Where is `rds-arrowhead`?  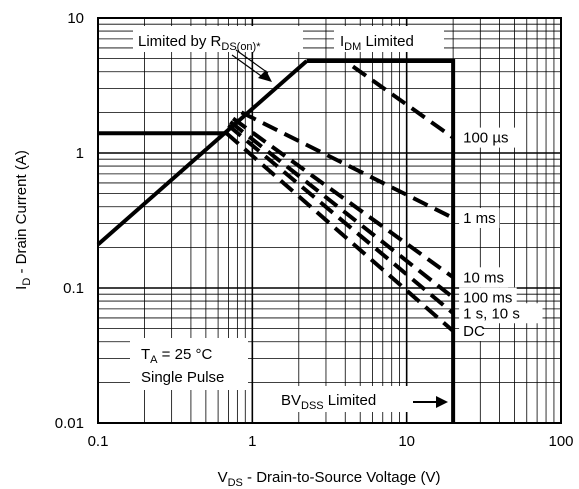 rds-arrowhead is located at coordinates (265, 76).